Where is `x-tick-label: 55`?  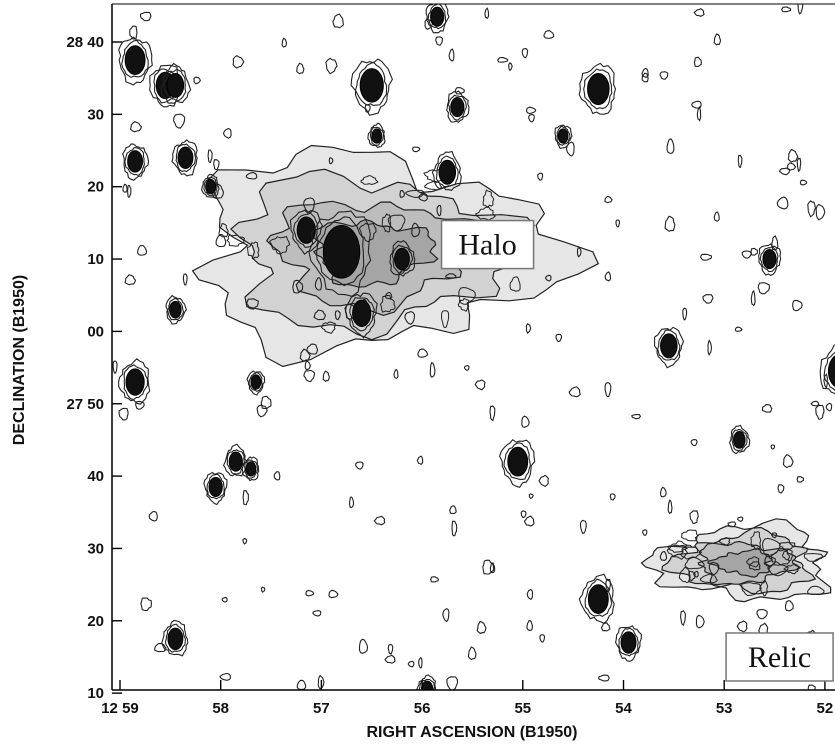
x-tick-label: 55 is located at coordinates (522, 708).